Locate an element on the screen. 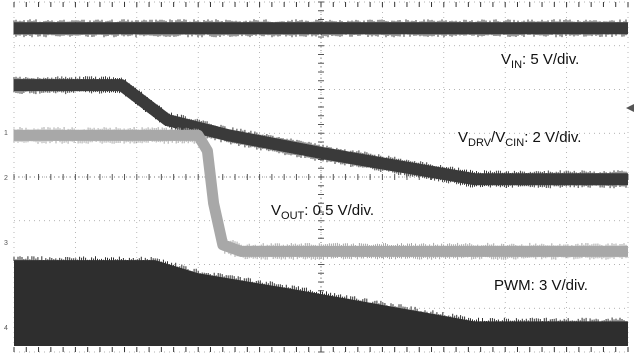 The height and width of the screenshot is (354, 634). label-vout: VOUT: 0.5 V/div. is located at coordinates (322, 212).